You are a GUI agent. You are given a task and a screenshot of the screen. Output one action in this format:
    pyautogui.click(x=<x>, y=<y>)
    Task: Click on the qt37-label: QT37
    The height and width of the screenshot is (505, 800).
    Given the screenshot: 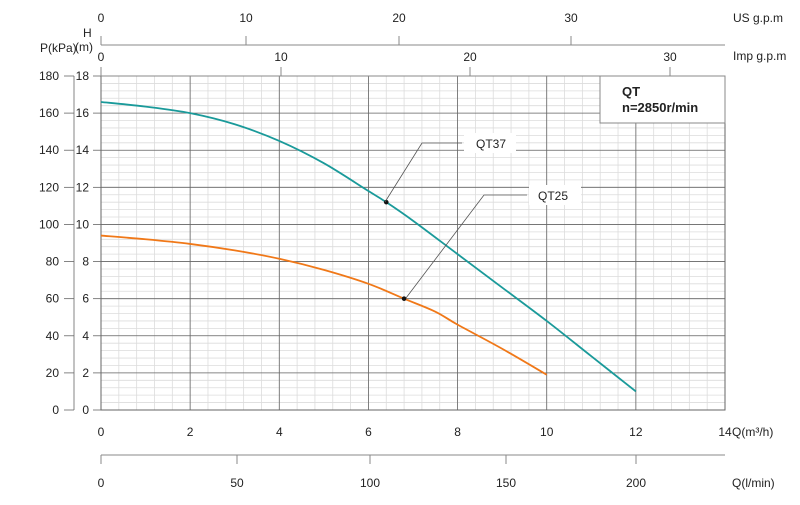 What is the action you would take?
    pyautogui.click(x=491, y=144)
    